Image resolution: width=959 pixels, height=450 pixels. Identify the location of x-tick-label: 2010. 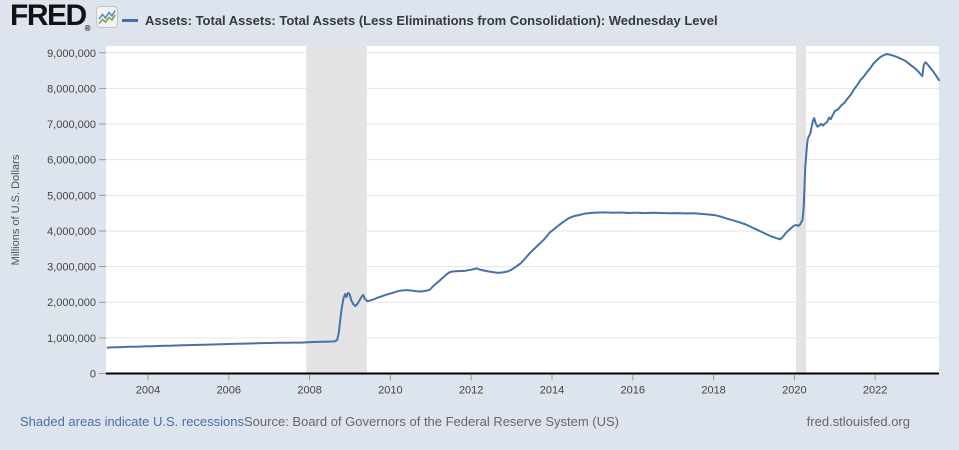
(390, 391).